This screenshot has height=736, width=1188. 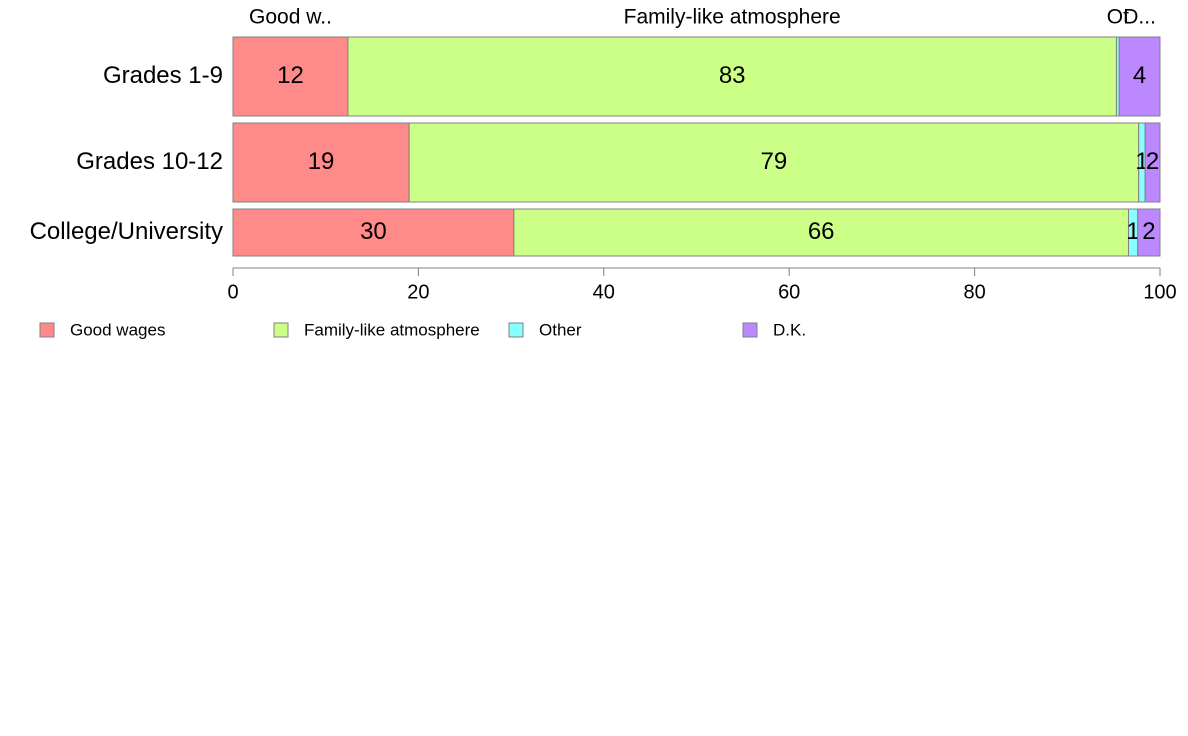 I want to click on data-label: 66, so click(x=821, y=231).